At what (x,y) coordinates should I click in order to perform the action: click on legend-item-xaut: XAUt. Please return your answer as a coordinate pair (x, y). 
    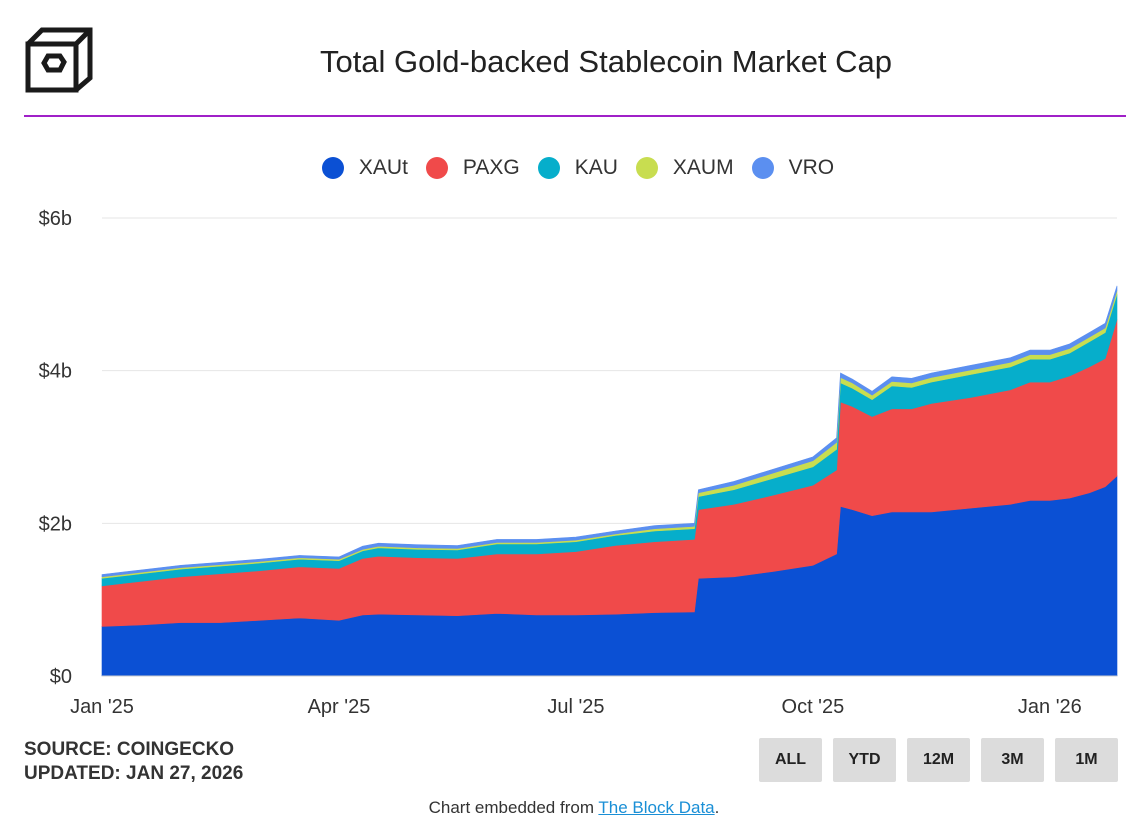
    Looking at the image, I should click on (364, 168).